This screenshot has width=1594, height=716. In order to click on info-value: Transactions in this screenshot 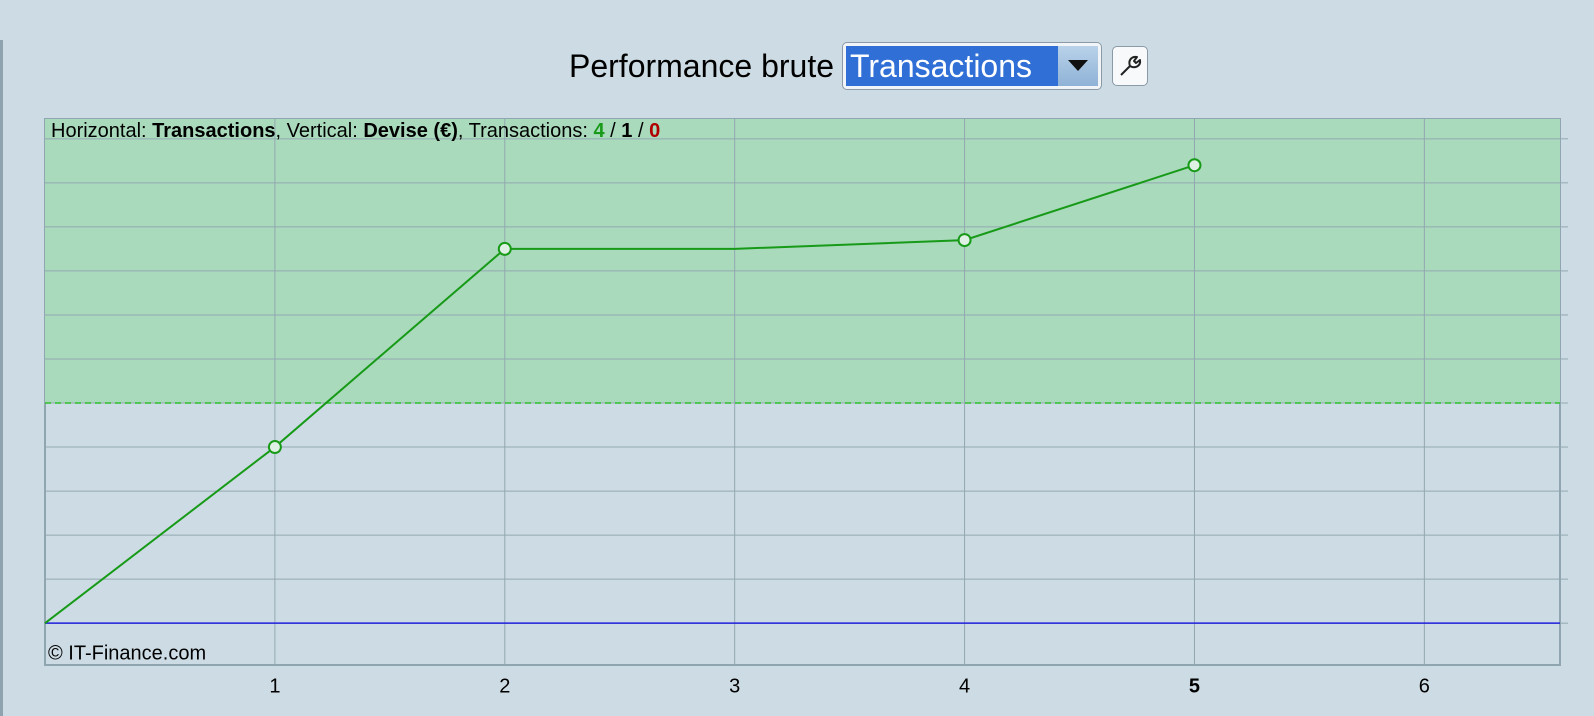, I will do `click(214, 131)`.